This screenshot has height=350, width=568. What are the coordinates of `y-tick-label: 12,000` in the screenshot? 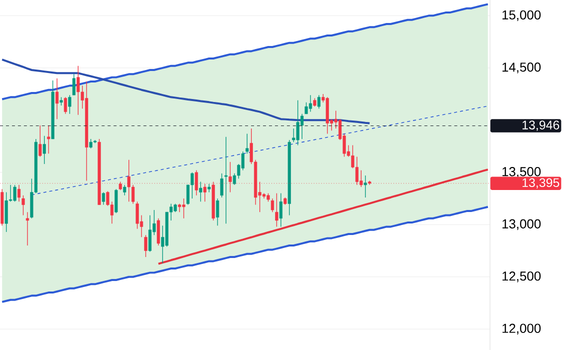 It's located at (521, 329).